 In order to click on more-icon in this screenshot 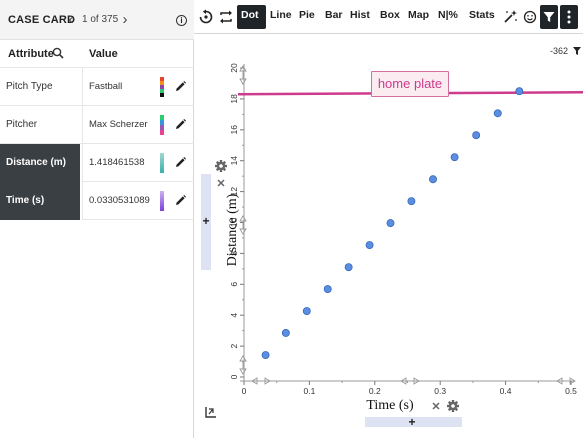, I will do `click(569, 17)`.